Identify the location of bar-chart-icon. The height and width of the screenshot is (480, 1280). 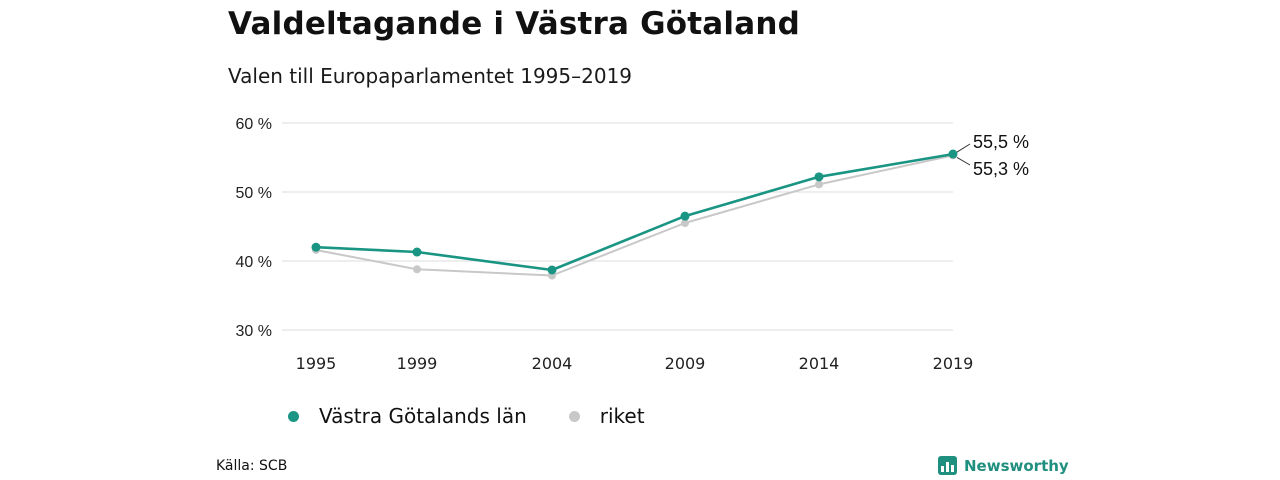
(947, 465).